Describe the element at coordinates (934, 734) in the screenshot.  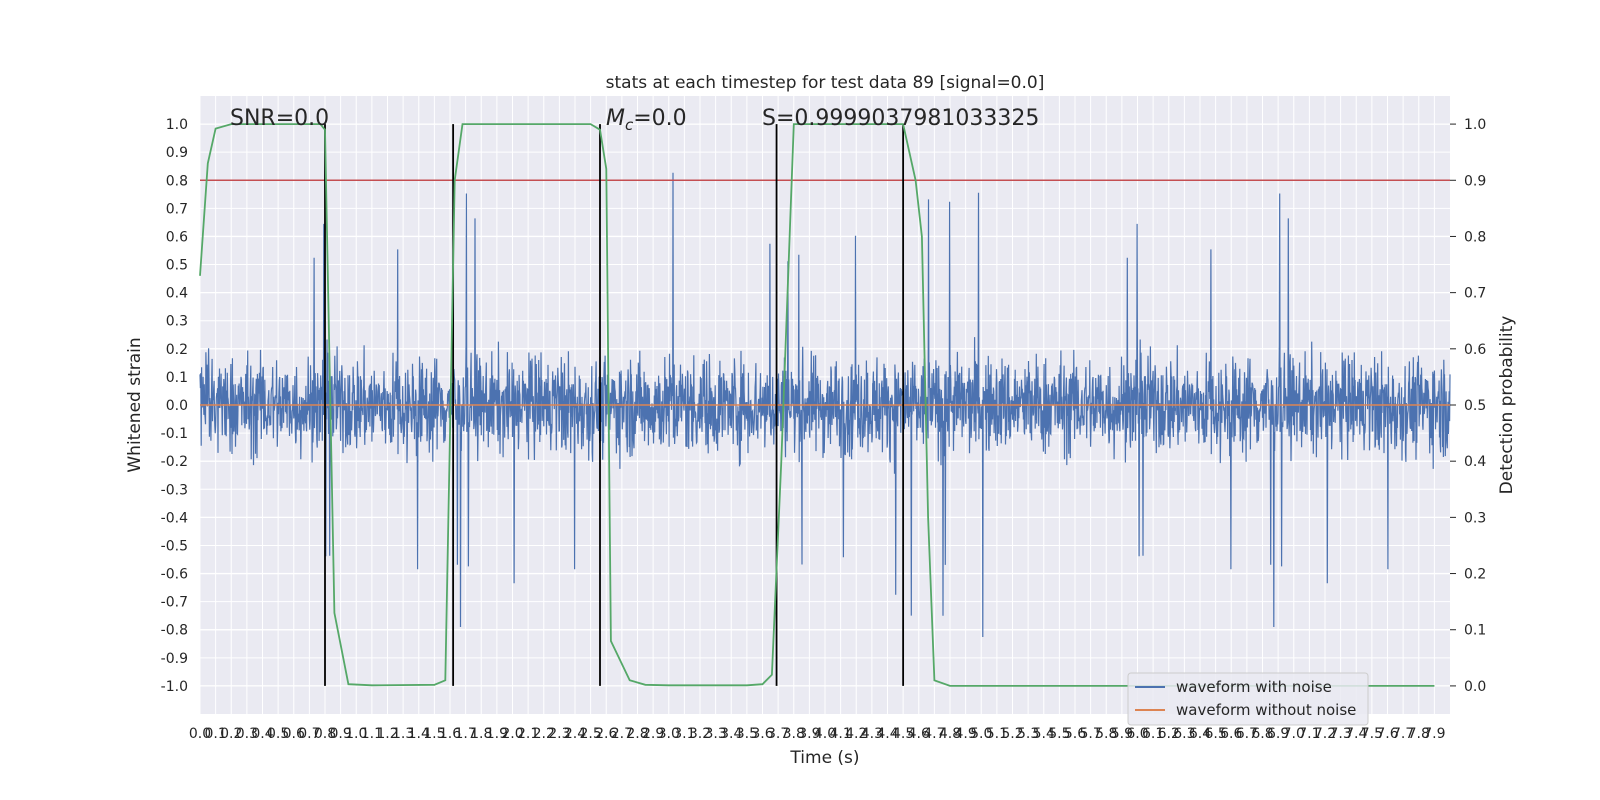
I see `x-tick-label: 4.7` at that location.